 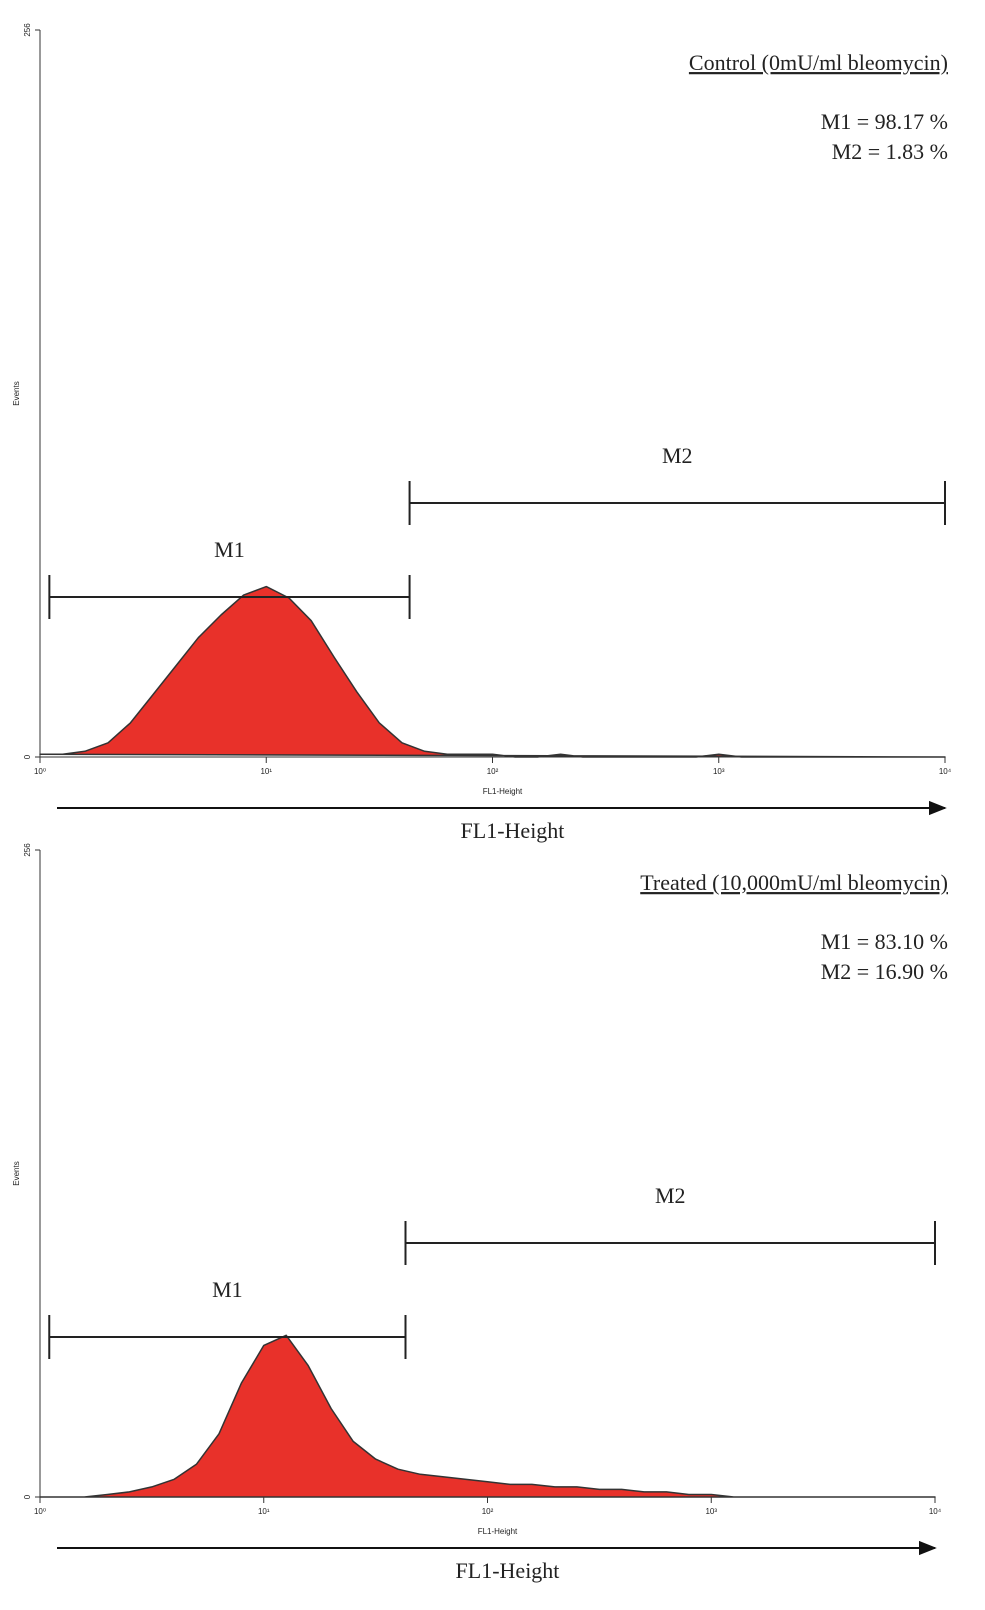 I want to click on stat: M1 = 98.17 %, so click(x=884, y=121).